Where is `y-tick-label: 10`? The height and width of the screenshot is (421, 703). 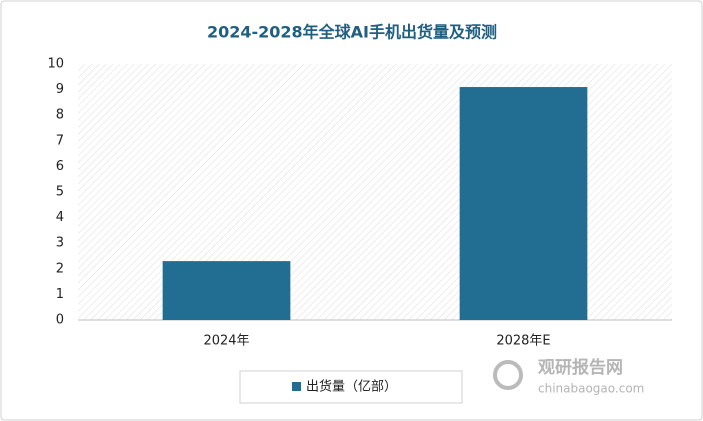
y-tick-label: 10 is located at coordinates (55, 64).